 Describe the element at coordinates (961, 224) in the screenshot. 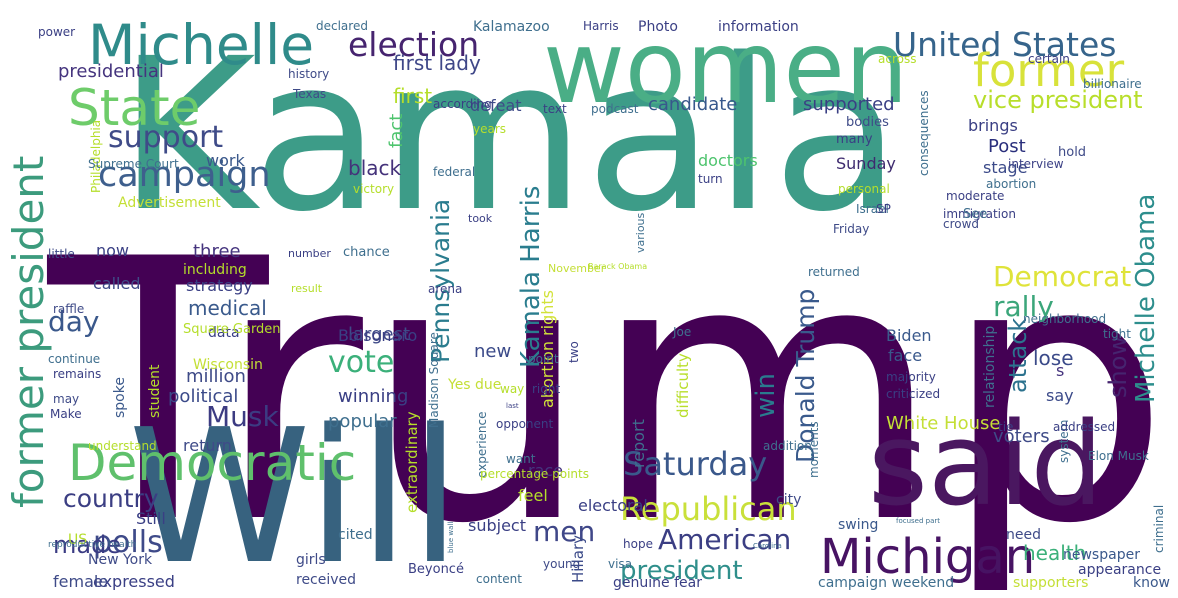

I see `cloud-word: crowd` at that location.